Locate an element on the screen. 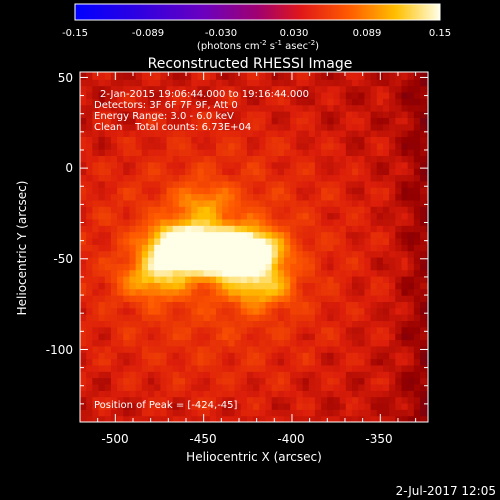 The height and width of the screenshot is (500, 500). x-tick-label: -350 is located at coordinates (378, 439).